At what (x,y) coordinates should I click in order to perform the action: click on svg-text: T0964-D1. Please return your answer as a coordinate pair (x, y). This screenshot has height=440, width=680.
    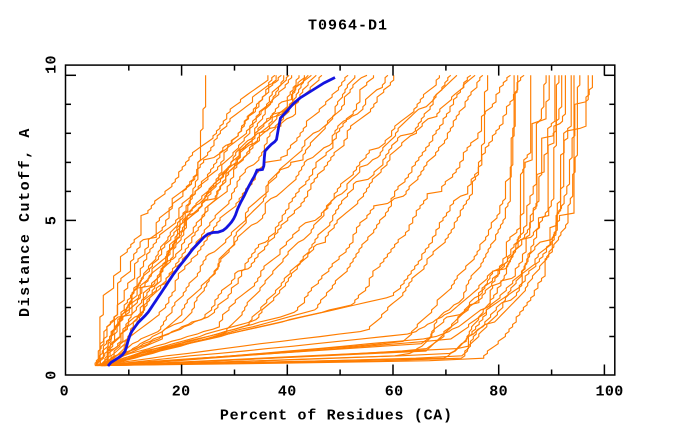
    Looking at the image, I should click on (348, 26).